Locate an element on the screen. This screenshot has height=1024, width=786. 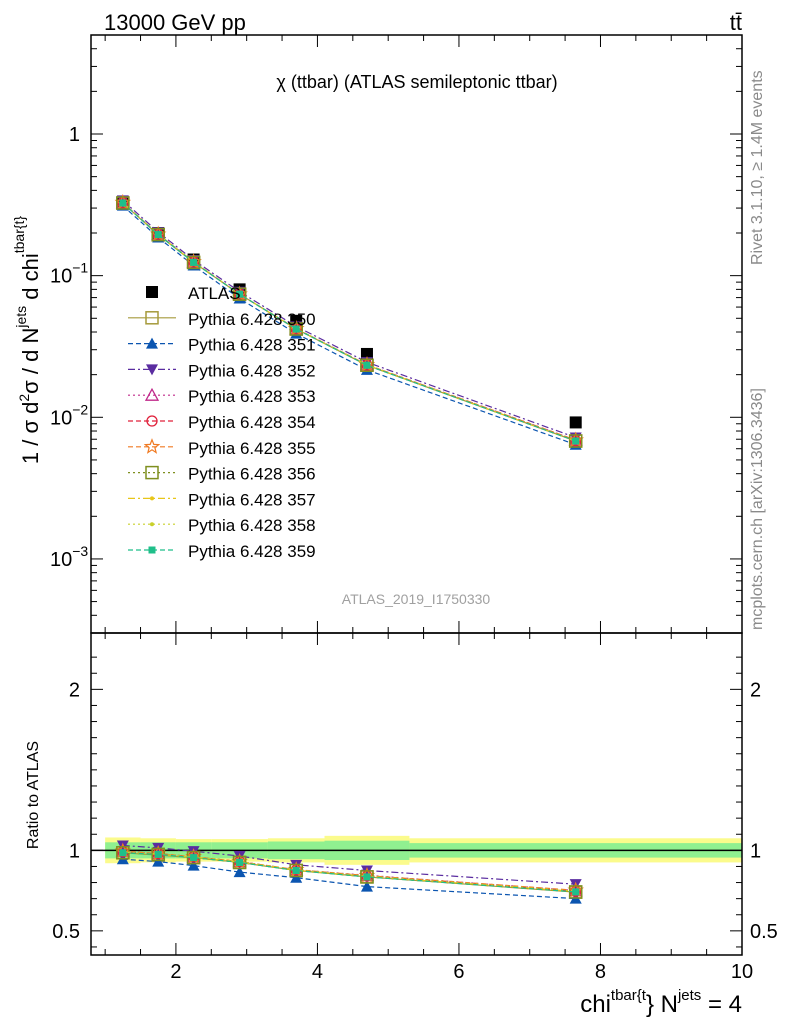
main-y-axis-label: 1 / σ d2σ / d Njets d chitbar{t} is located at coordinates (27, 340).